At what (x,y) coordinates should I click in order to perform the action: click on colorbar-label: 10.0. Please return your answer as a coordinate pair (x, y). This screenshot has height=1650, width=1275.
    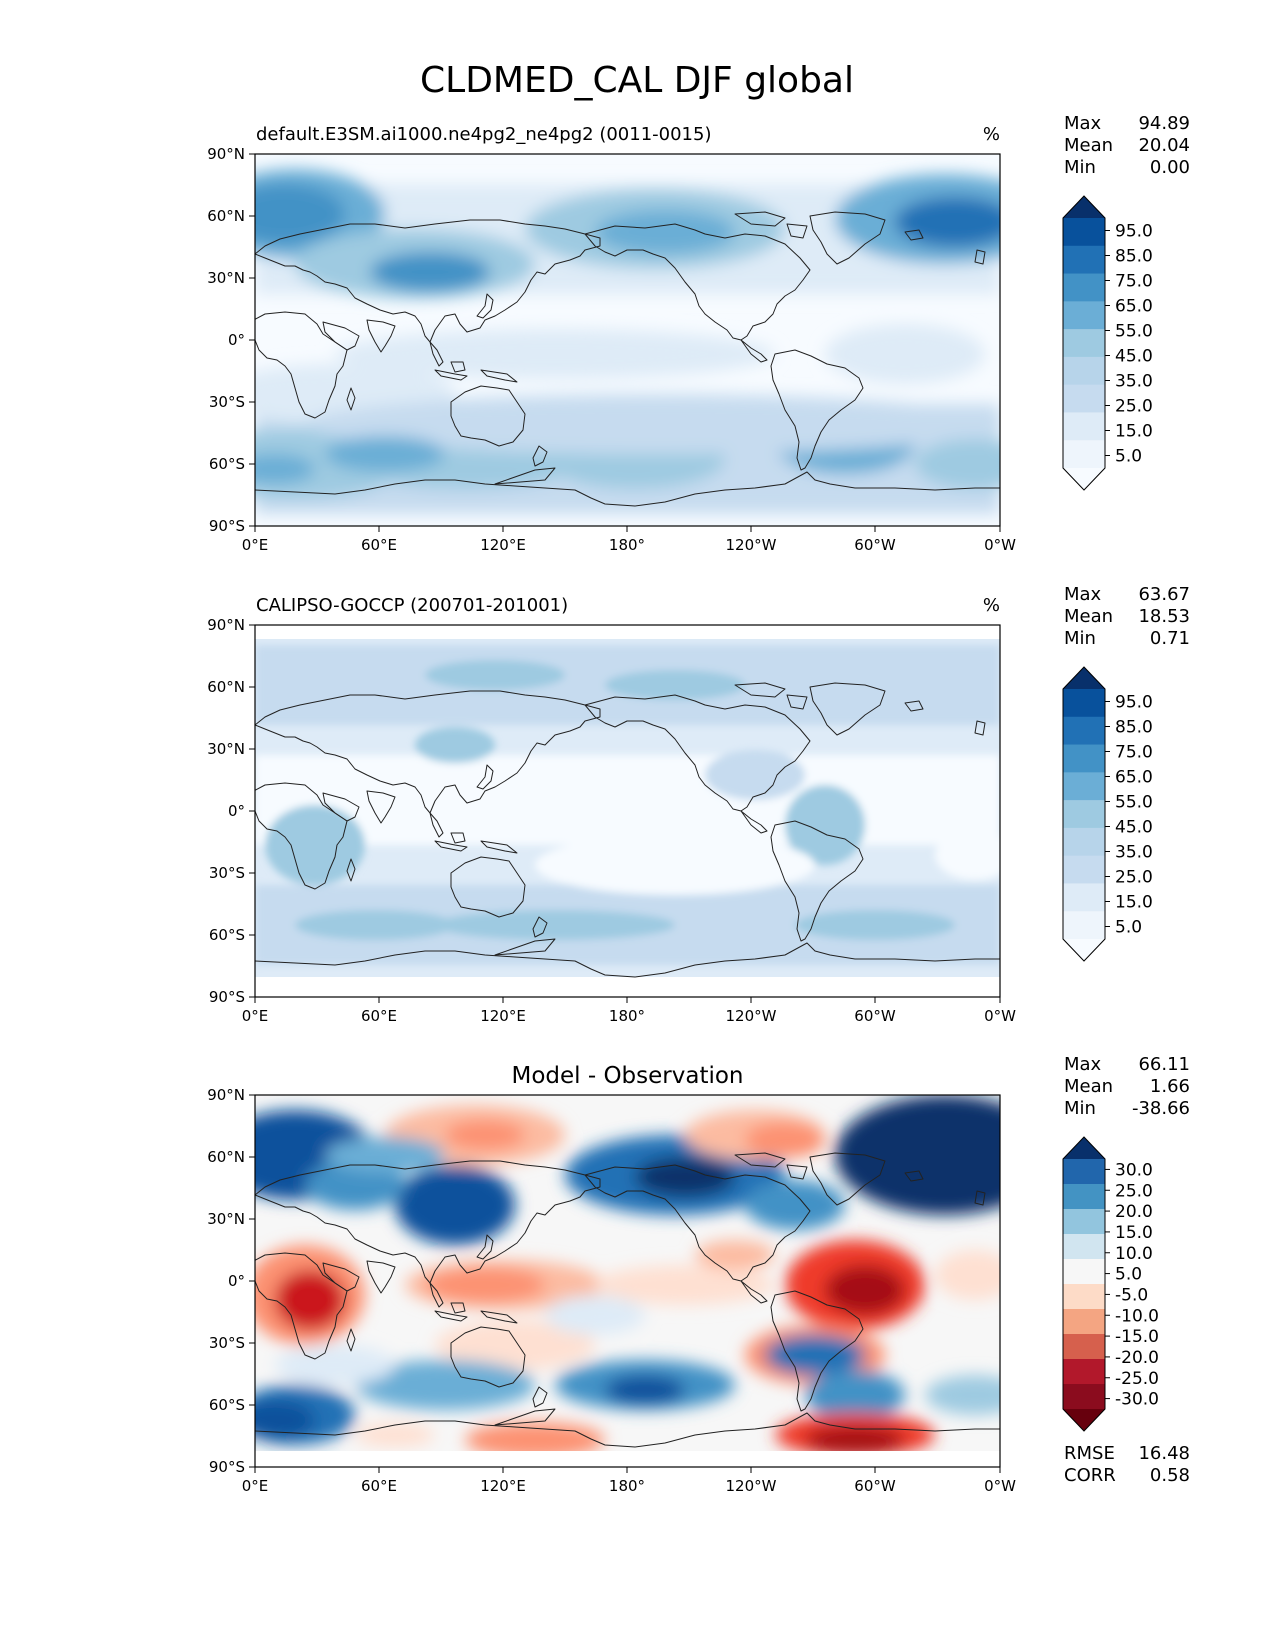
    Looking at the image, I should click on (1134, 1254).